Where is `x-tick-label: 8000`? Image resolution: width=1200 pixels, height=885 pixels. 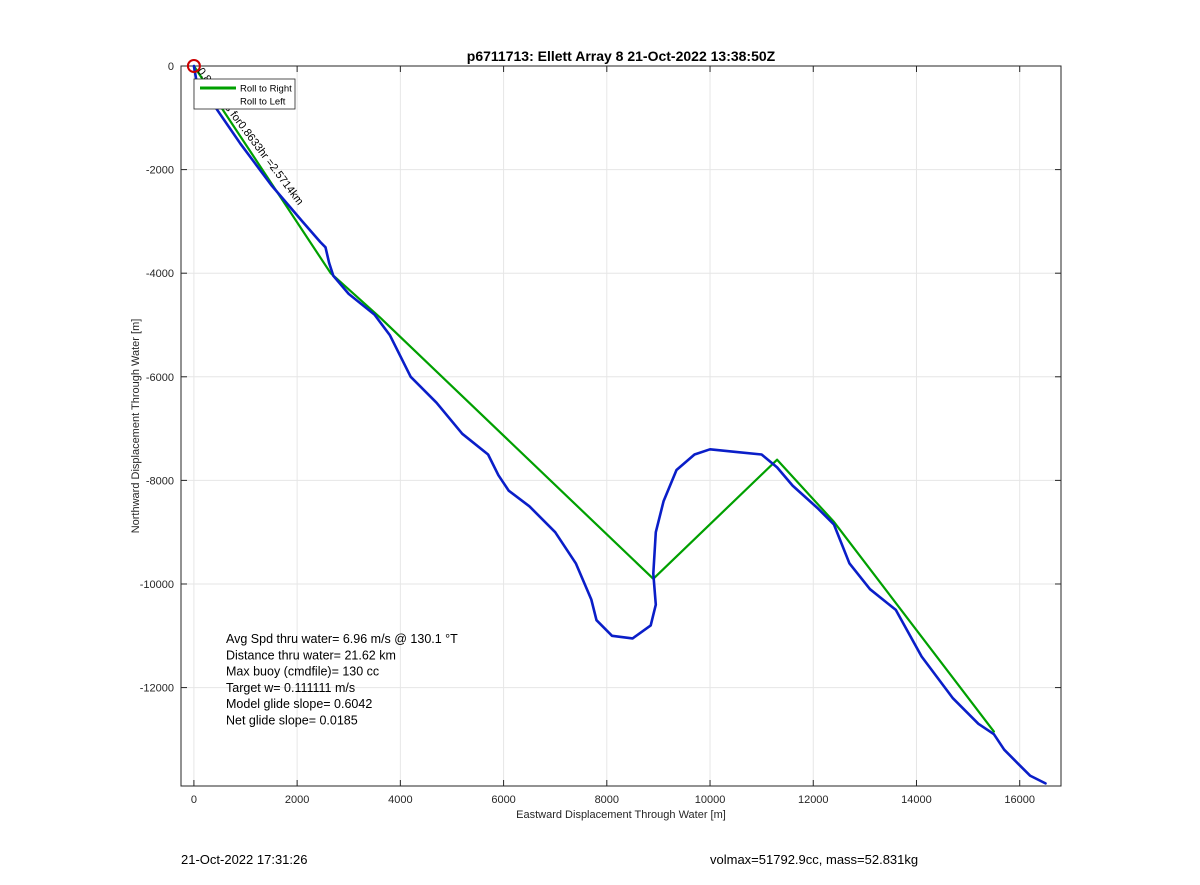 x-tick-label: 8000 is located at coordinates (607, 800).